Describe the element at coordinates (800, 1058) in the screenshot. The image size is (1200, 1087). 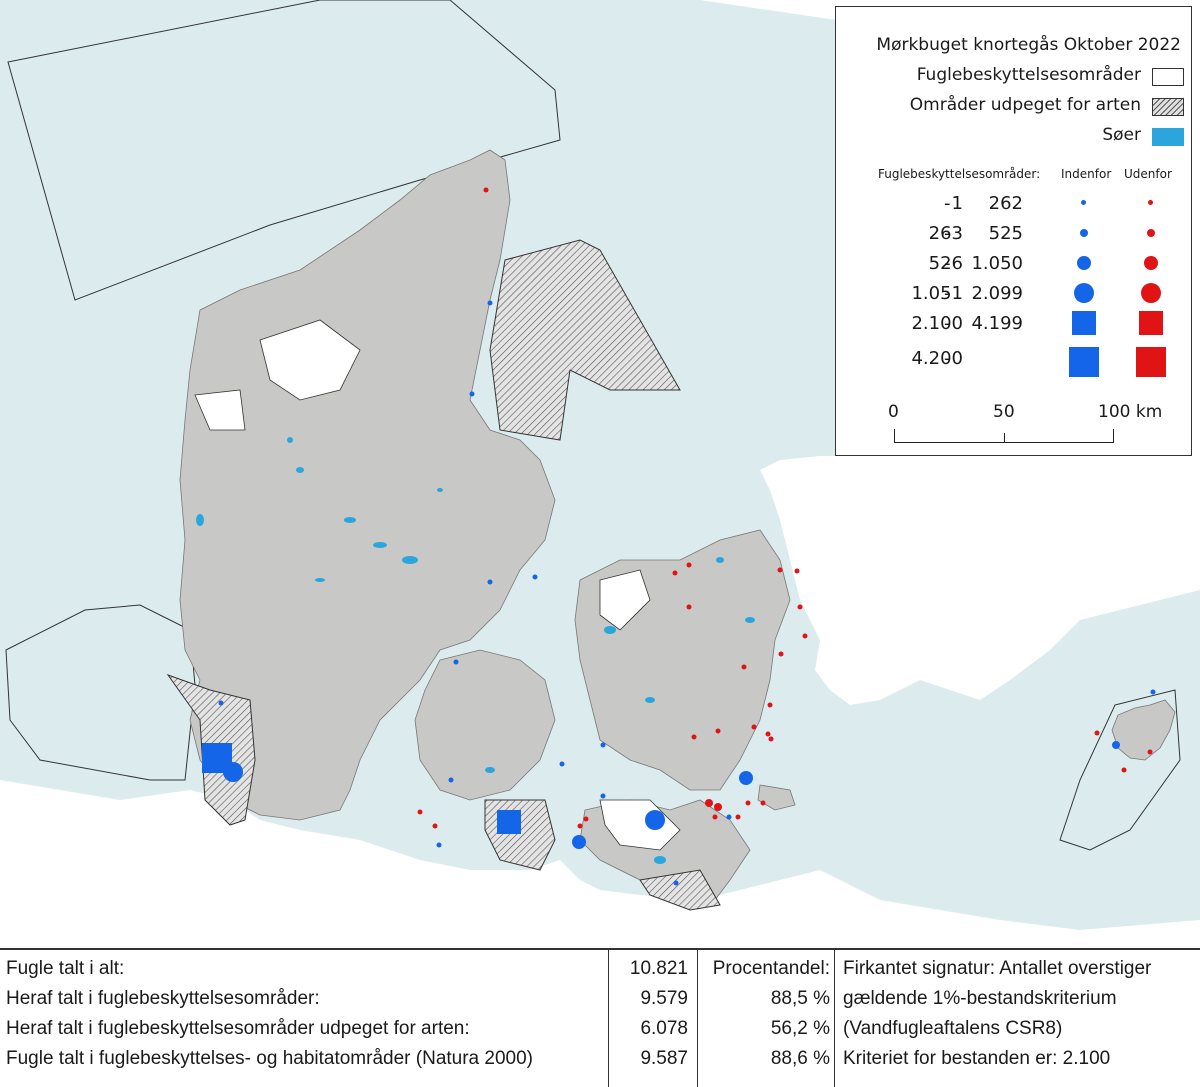
I see `row-percent: 88,6 %` at that location.